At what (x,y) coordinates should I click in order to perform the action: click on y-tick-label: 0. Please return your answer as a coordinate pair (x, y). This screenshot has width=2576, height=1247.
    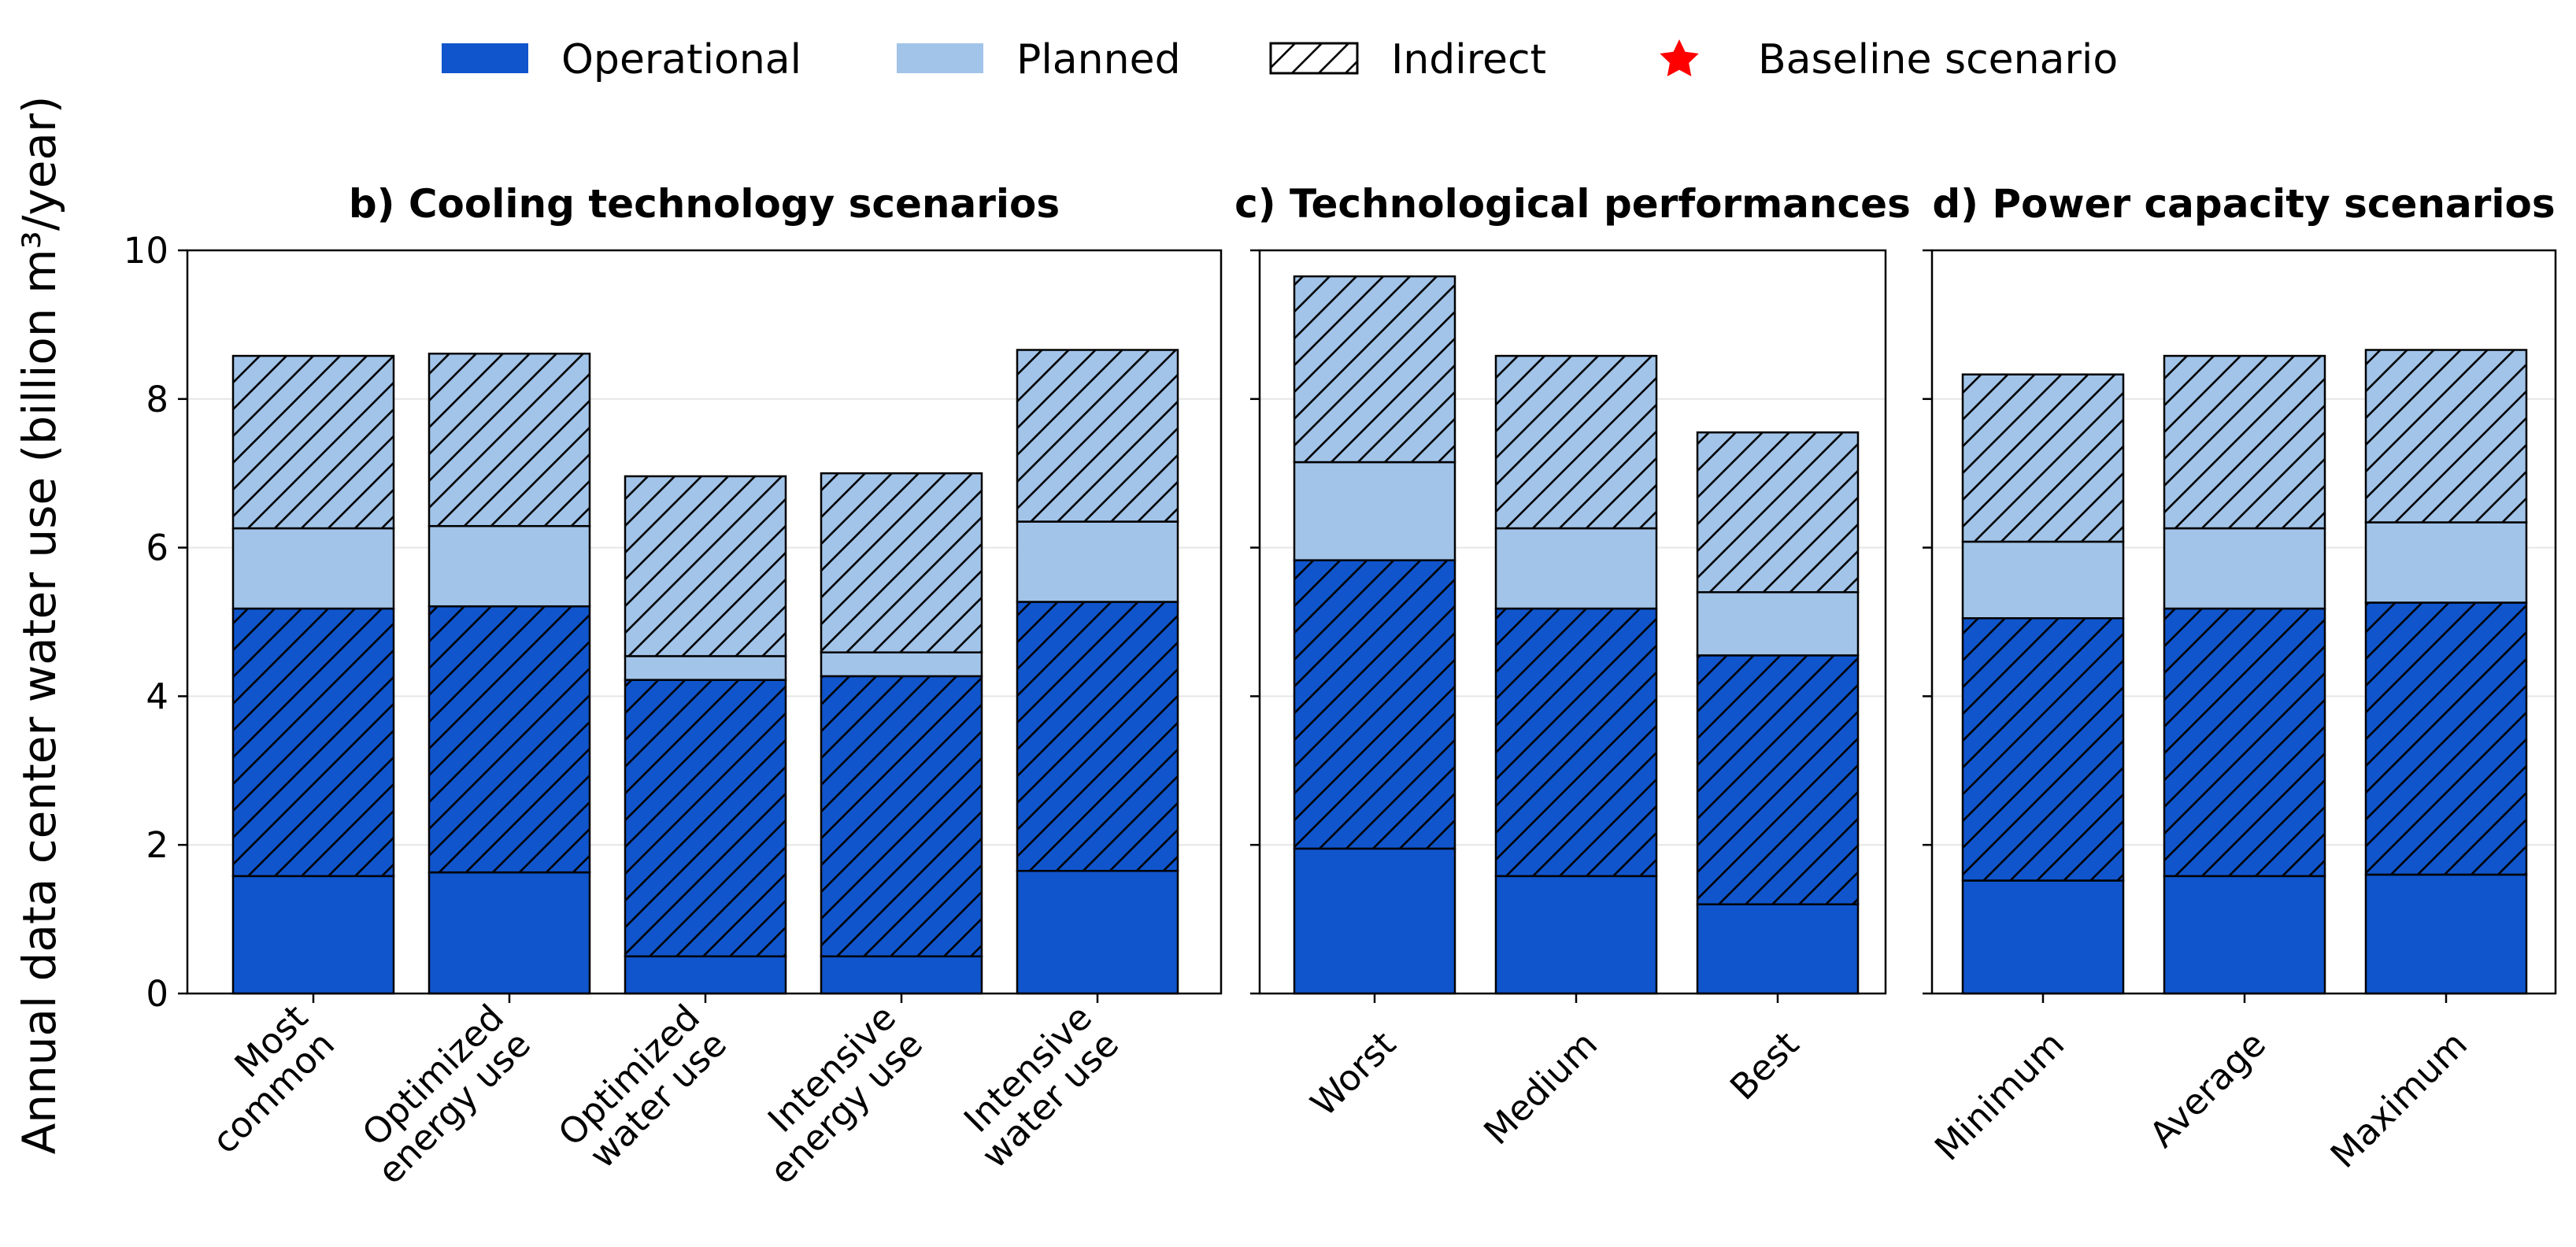
    Looking at the image, I should click on (157, 994).